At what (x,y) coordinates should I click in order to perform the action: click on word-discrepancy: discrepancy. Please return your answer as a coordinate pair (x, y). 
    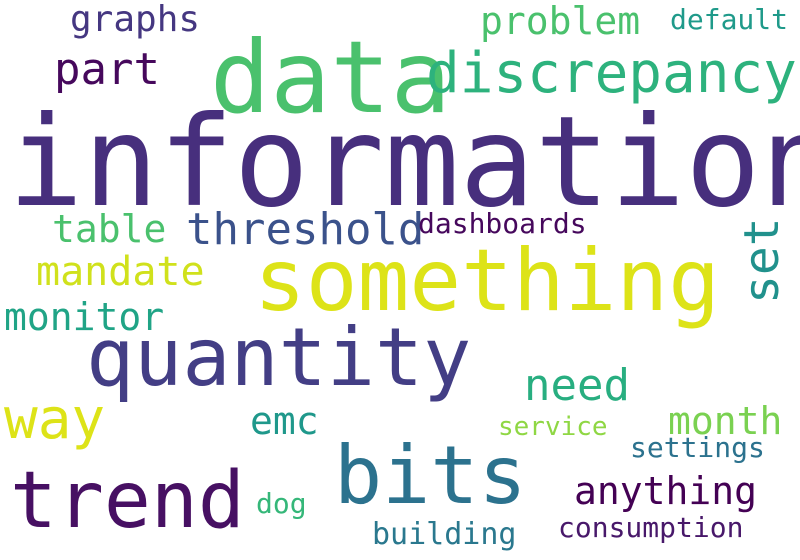
    Looking at the image, I should click on (611, 73).